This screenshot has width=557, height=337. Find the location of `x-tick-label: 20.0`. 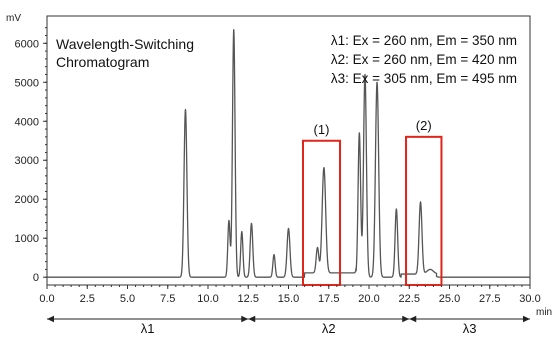

x-tick-label: 20.0 is located at coordinates (368, 299).